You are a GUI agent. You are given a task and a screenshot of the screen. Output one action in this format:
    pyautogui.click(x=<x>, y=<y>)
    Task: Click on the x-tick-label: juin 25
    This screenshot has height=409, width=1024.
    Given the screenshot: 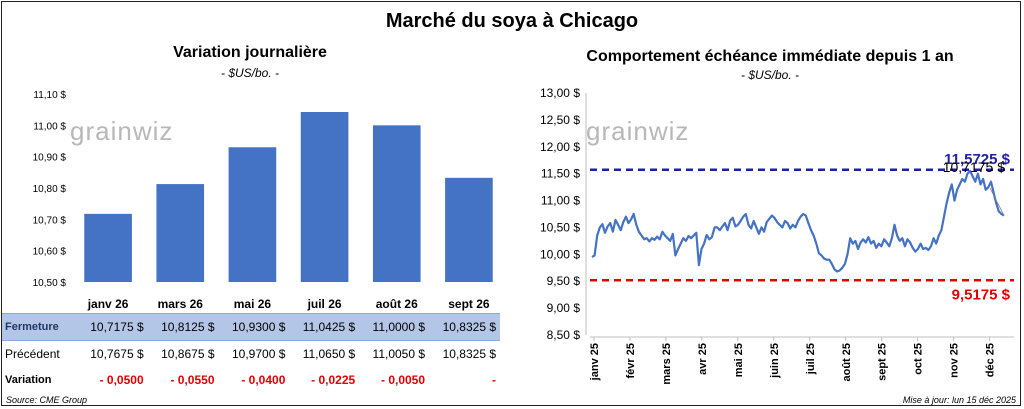 What is the action you would take?
    pyautogui.click(x=775, y=361)
    